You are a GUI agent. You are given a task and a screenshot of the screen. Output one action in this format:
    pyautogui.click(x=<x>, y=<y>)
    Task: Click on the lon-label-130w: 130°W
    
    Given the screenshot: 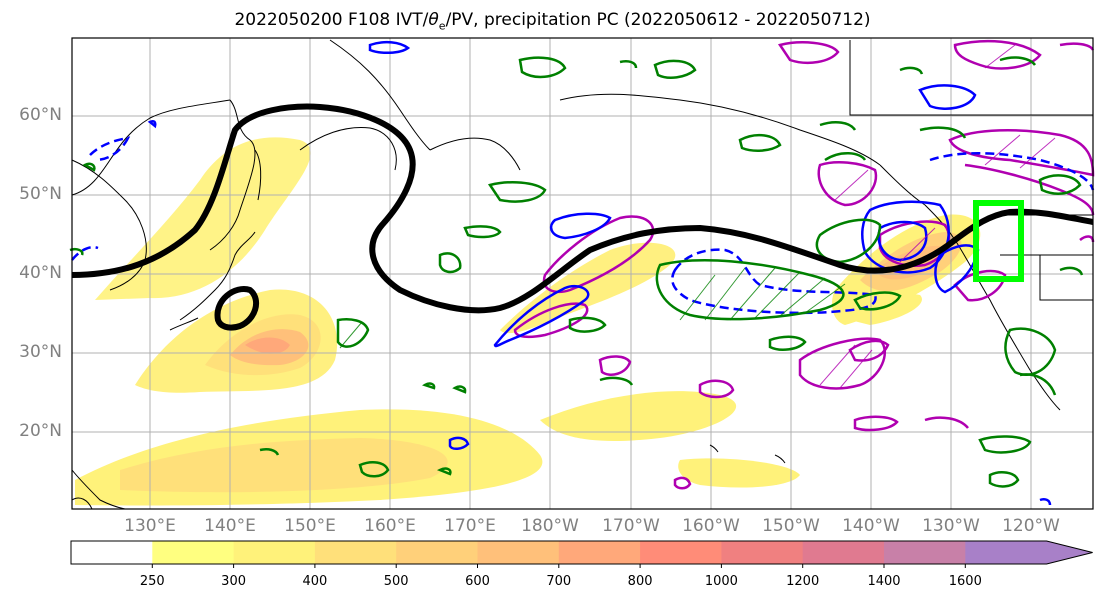 What is the action you would take?
    pyautogui.click(x=951, y=526)
    